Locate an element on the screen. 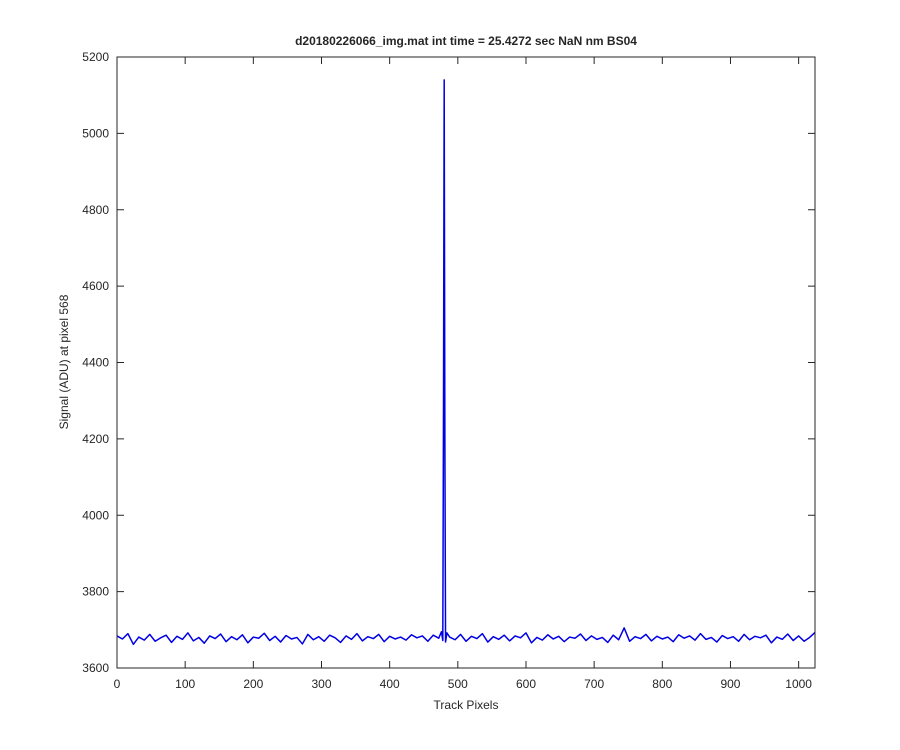 Image resolution: width=900 pixels, height=750 pixels. x-tick-label: 800 is located at coordinates (662, 684).